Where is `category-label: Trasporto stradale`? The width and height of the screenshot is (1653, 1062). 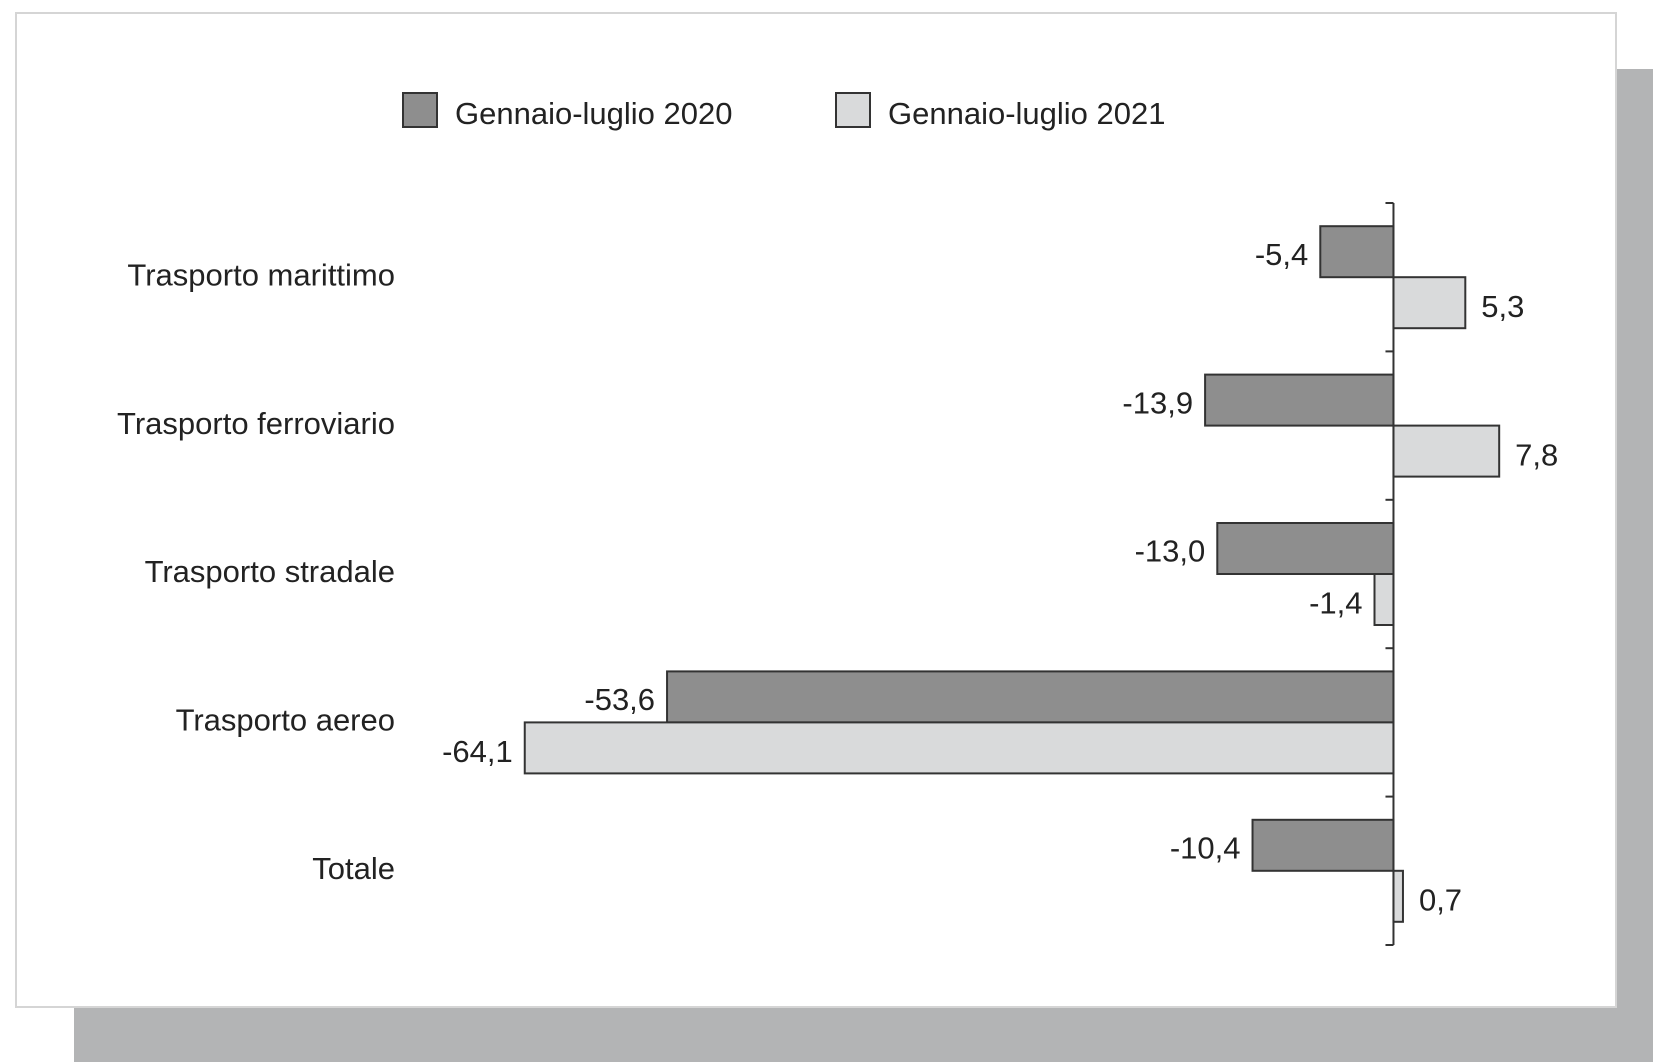 category-label: Trasporto stradale is located at coordinates (270, 571).